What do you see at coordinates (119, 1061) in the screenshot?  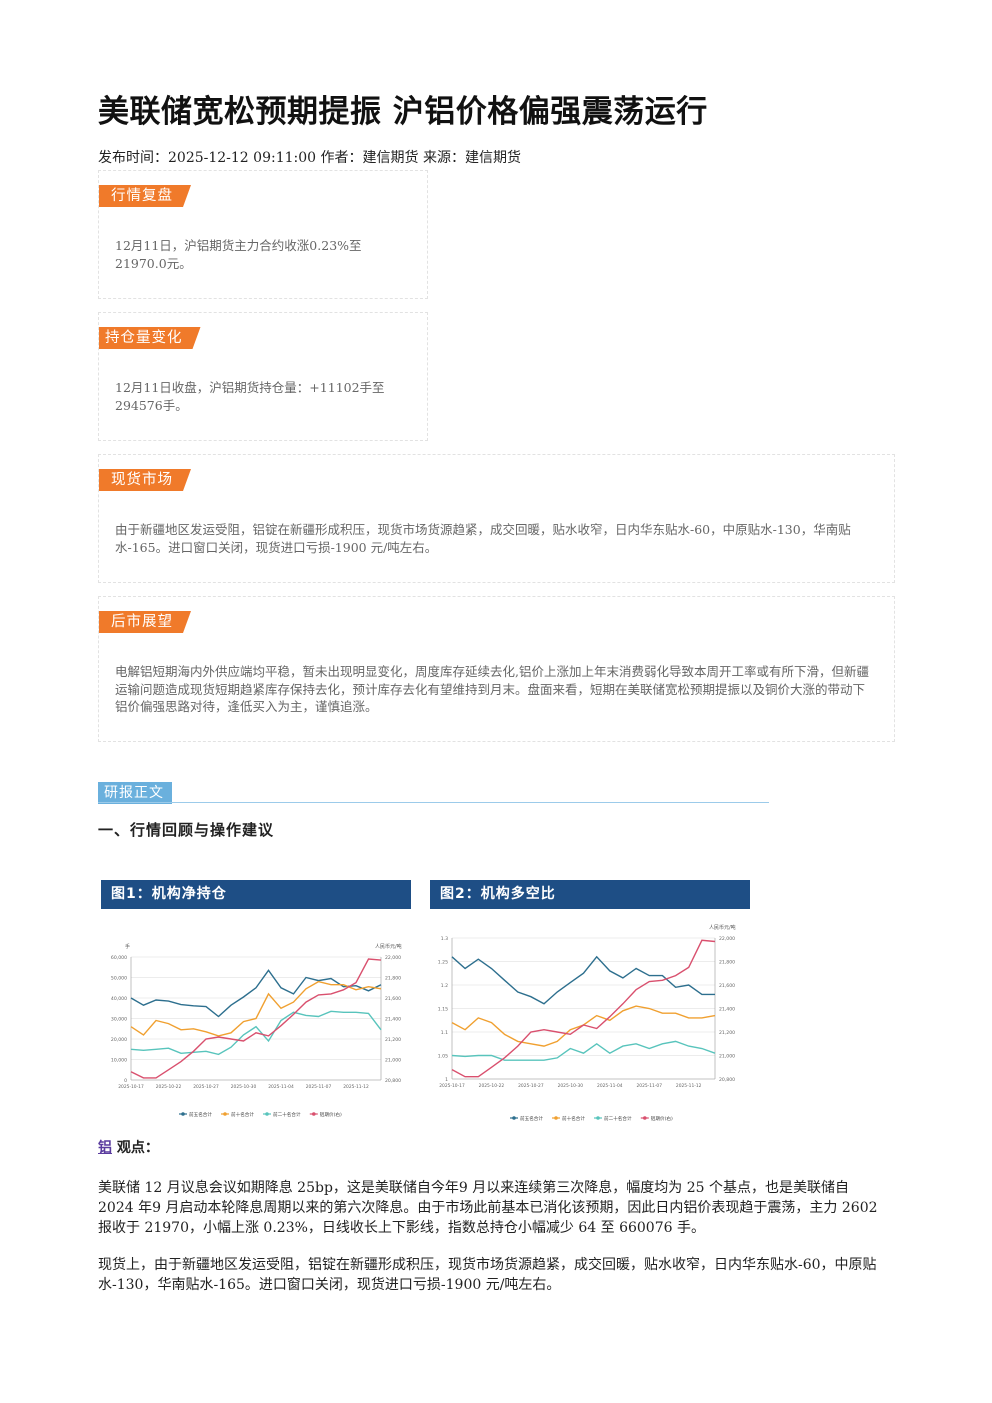 I see `y-left-tick-label: 10,000` at bounding box center [119, 1061].